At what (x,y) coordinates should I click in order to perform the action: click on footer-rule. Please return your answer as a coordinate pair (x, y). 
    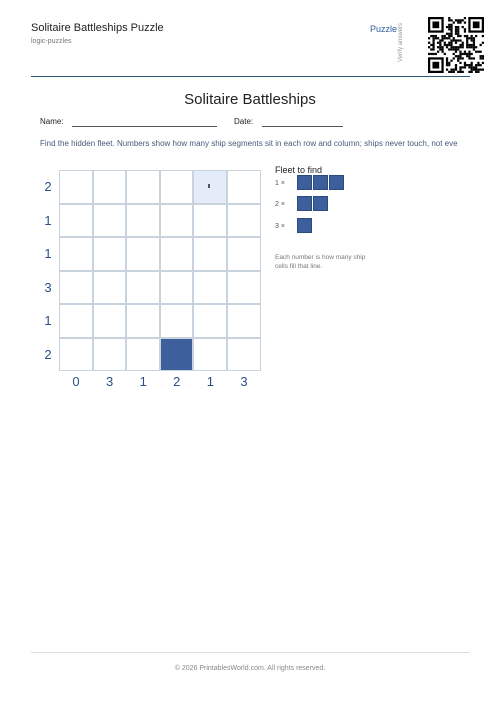
    Looking at the image, I should click on (250, 652).